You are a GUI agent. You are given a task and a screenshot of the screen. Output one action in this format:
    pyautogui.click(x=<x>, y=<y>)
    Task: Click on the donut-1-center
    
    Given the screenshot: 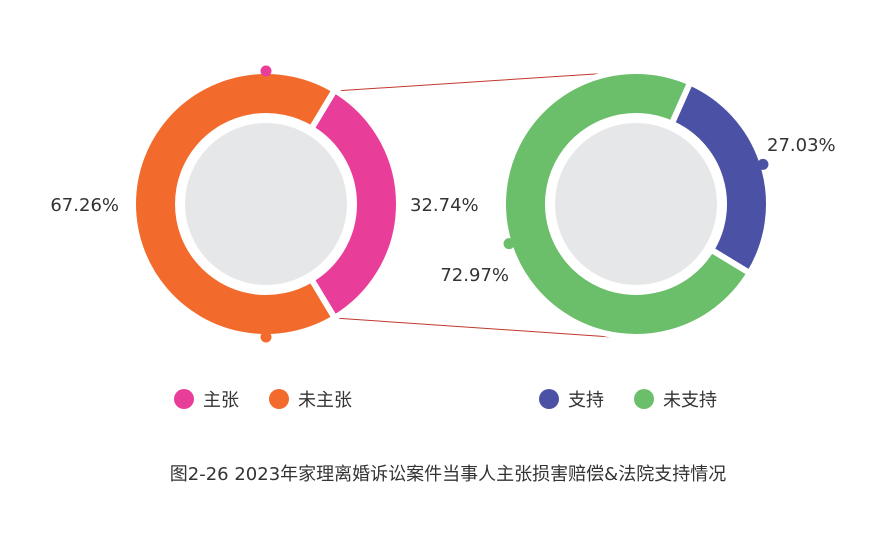 What is the action you would take?
    pyautogui.click(x=266, y=204)
    